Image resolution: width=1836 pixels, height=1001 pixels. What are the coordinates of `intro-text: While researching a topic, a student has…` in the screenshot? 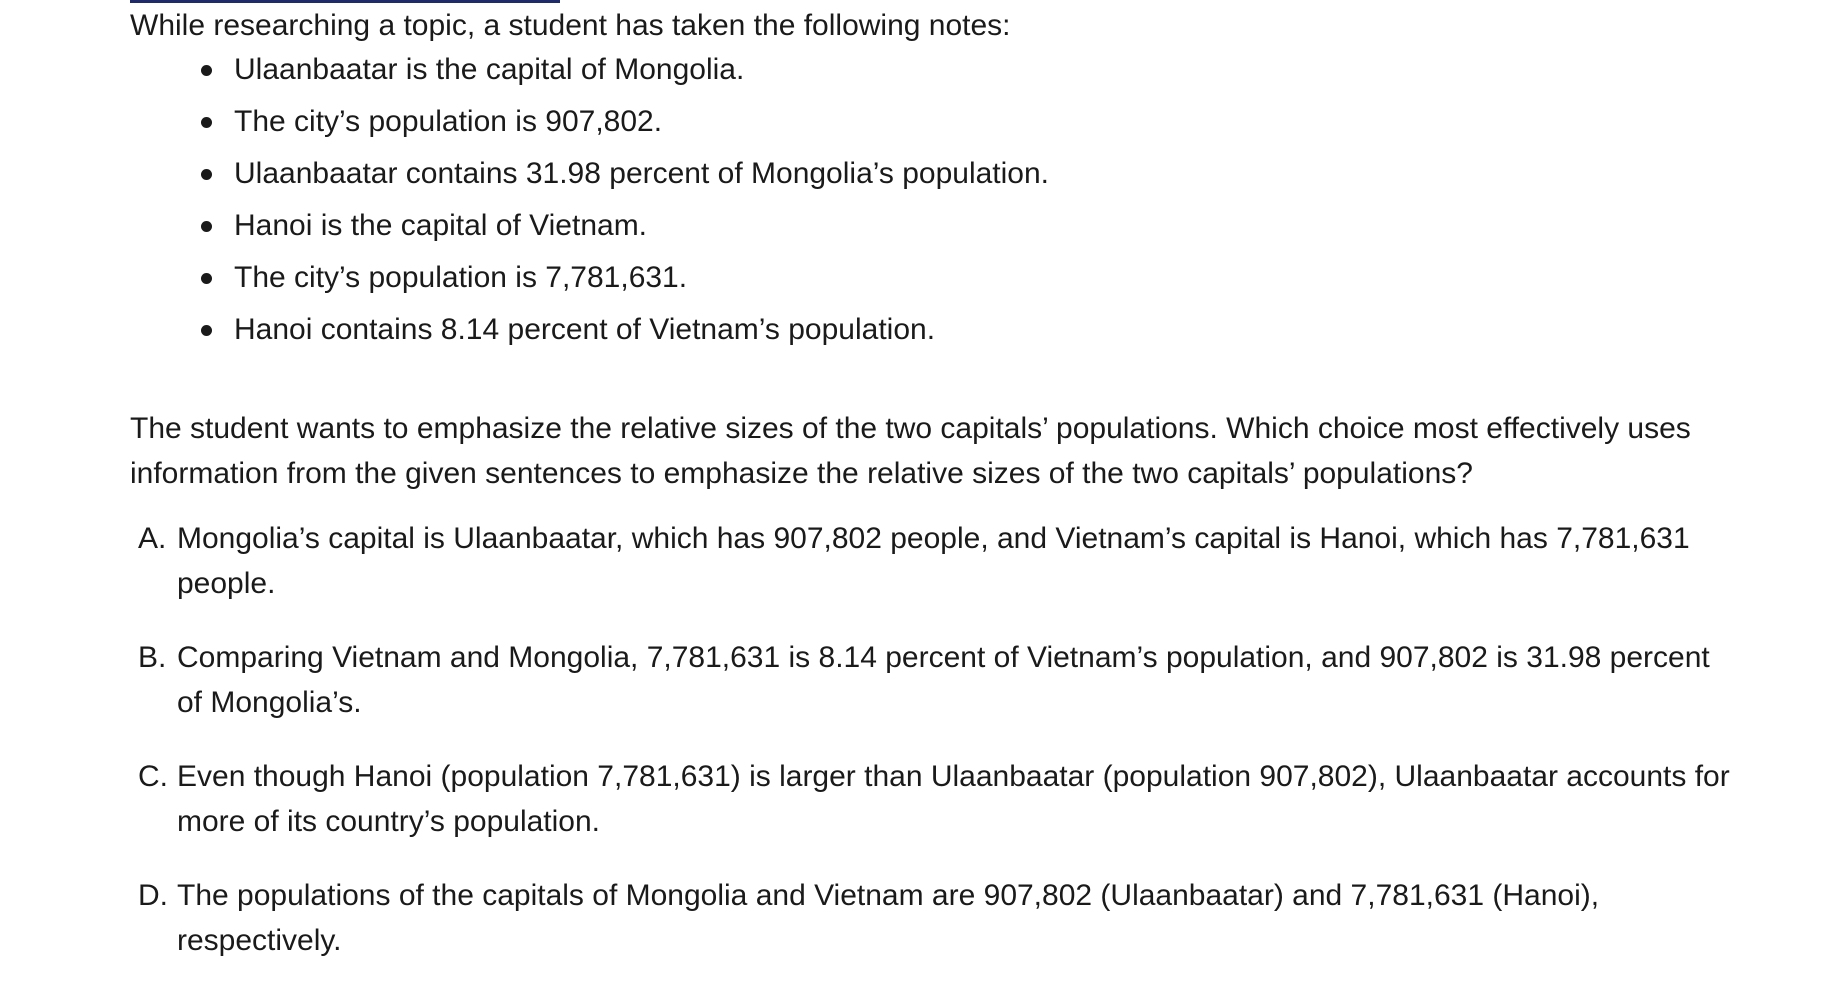 It's located at (570, 25).